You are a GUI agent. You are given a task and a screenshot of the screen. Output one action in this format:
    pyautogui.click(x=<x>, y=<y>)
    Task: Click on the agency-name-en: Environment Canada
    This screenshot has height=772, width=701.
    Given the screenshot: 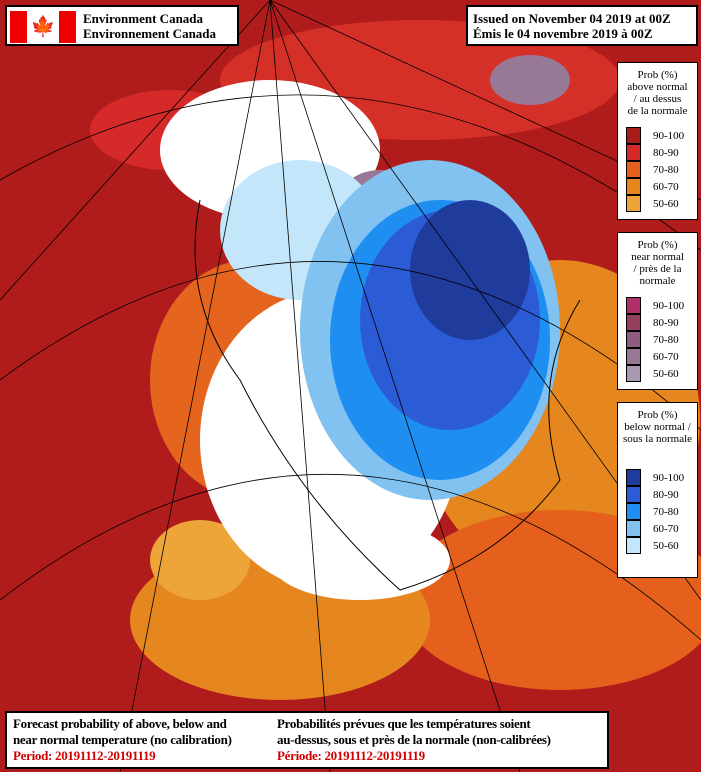 What is the action you would take?
    pyautogui.click(x=143, y=18)
    